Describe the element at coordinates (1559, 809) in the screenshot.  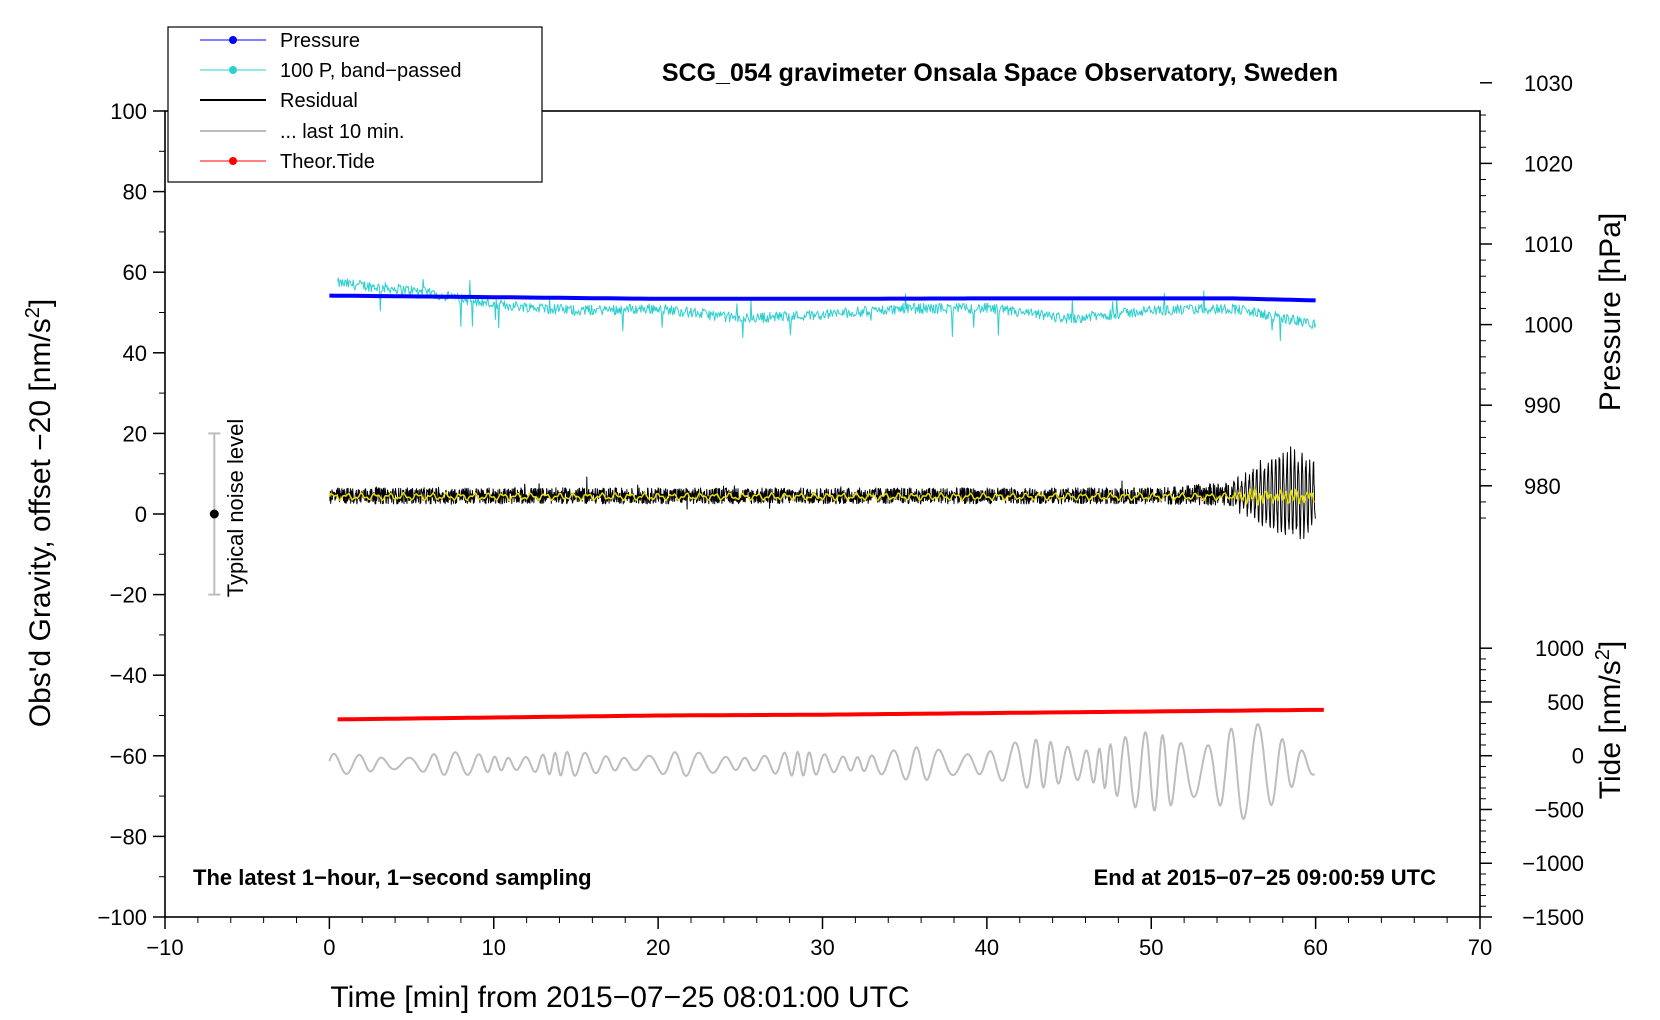
I see `tide-tick-label: −500` at that location.